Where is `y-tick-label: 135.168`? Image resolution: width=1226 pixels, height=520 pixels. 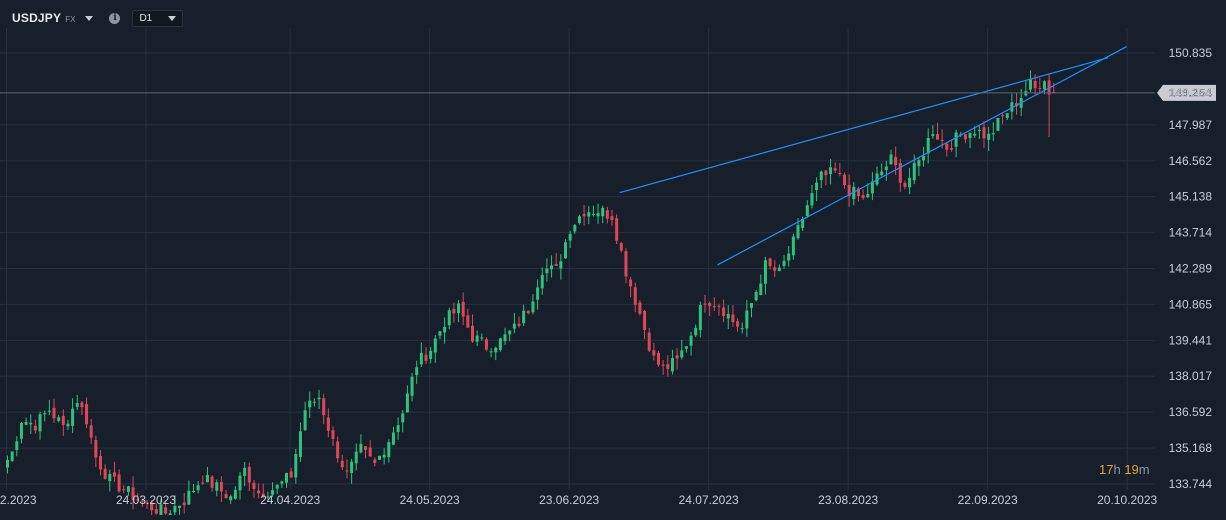
y-tick-label: 135.168 is located at coordinates (1191, 448).